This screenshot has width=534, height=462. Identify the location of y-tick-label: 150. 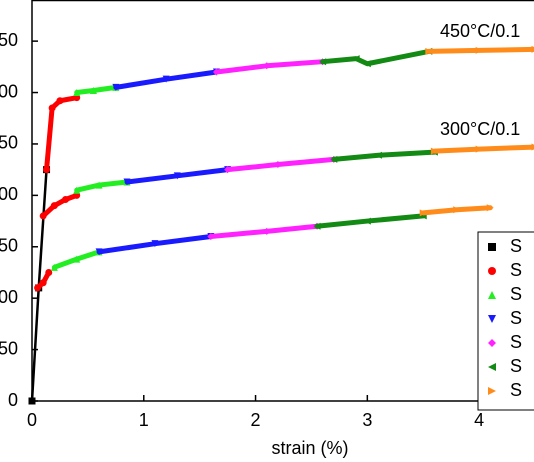
(9, 246).